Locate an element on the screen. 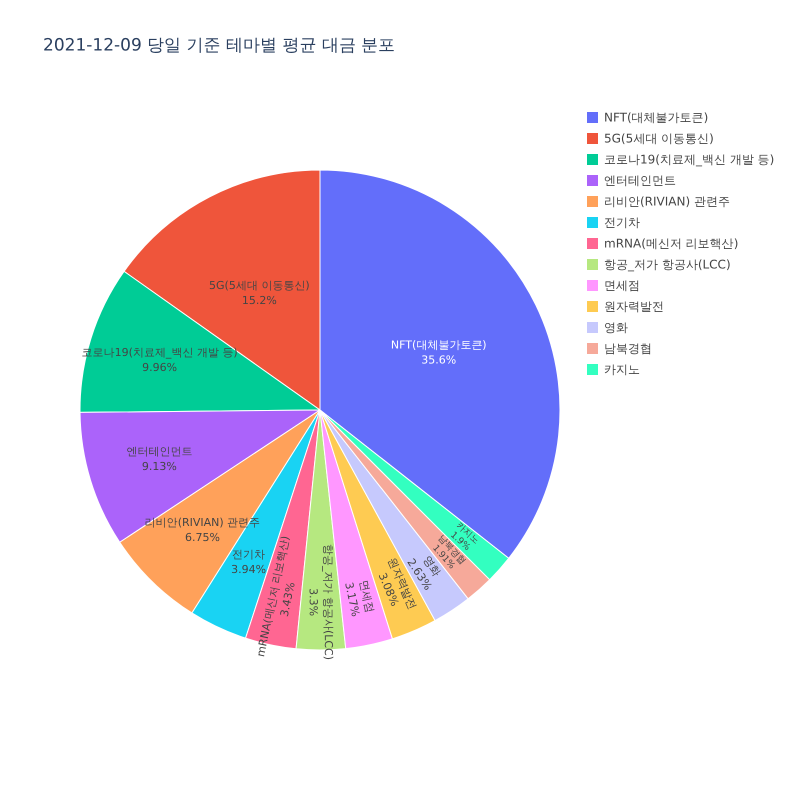 The height and width of the screenshot is (800, 800). data-label: 3.3% is located at coordinates (313, 602).